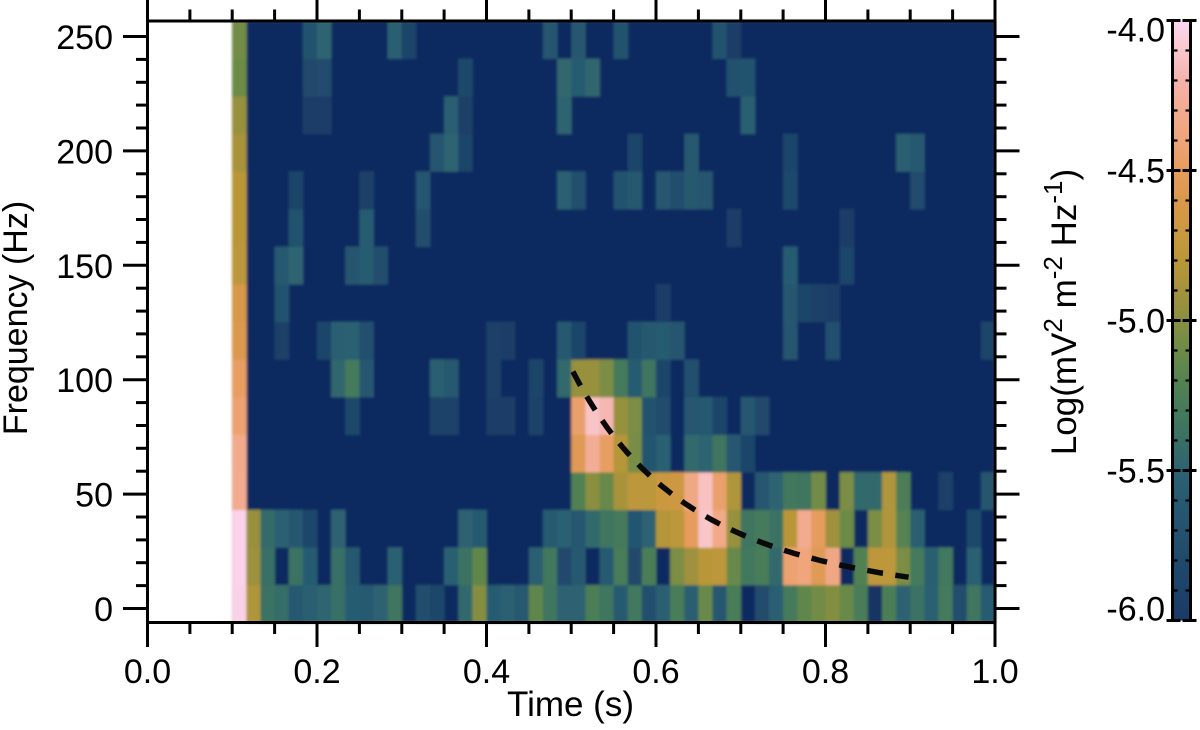  Describe the element at coordinates (1135, 610) in the screenshot. I see `svg-text: -6.0` at that location.